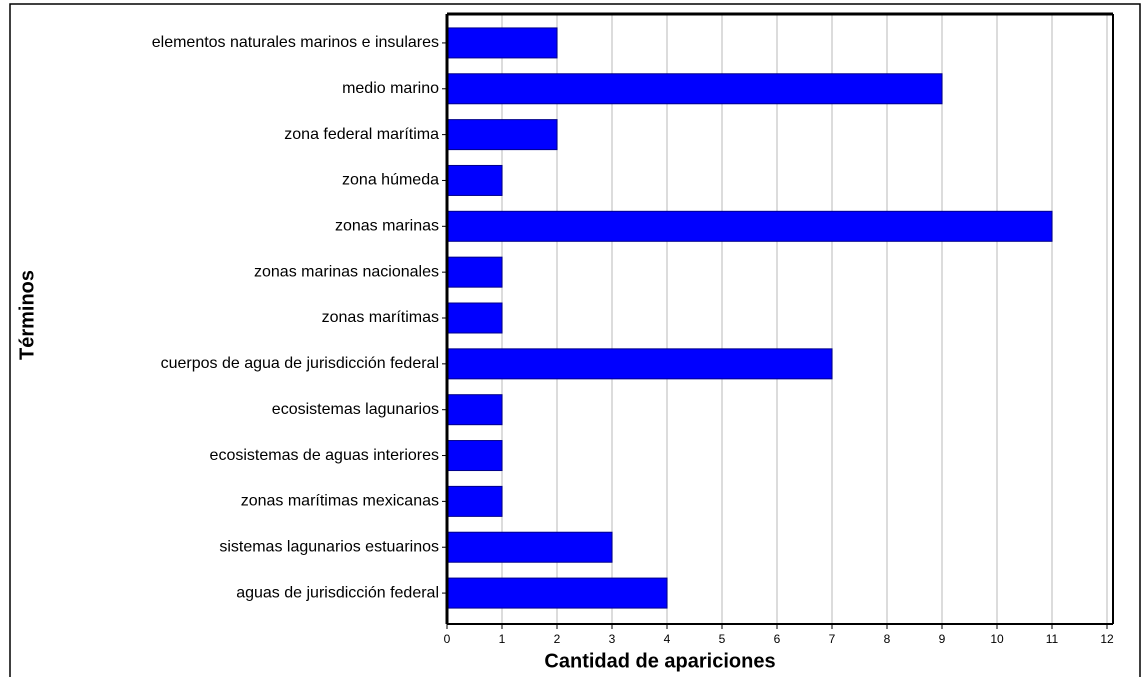  I want to click on y-tick-label: ecosistemas lagunarios, so click(355, 409).